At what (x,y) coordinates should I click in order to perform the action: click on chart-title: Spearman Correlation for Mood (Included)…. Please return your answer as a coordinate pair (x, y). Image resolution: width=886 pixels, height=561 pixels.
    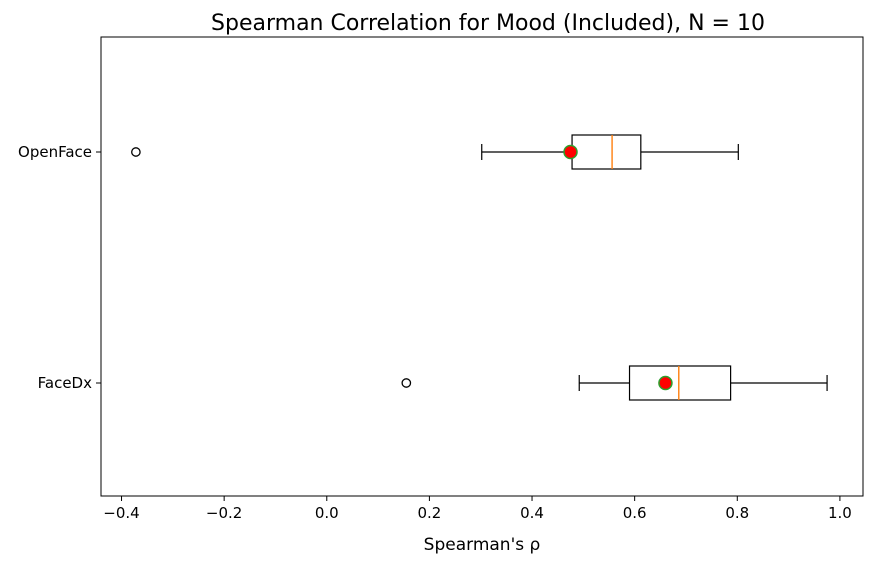
    Looking at the image, I should click on (488, 23).